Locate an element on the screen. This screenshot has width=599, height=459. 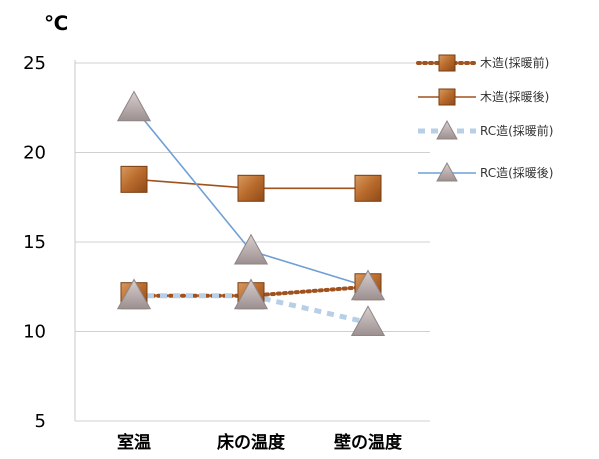
y-axis-ticks: 25 20 15 10 5 is located at coordinates (34, 242).